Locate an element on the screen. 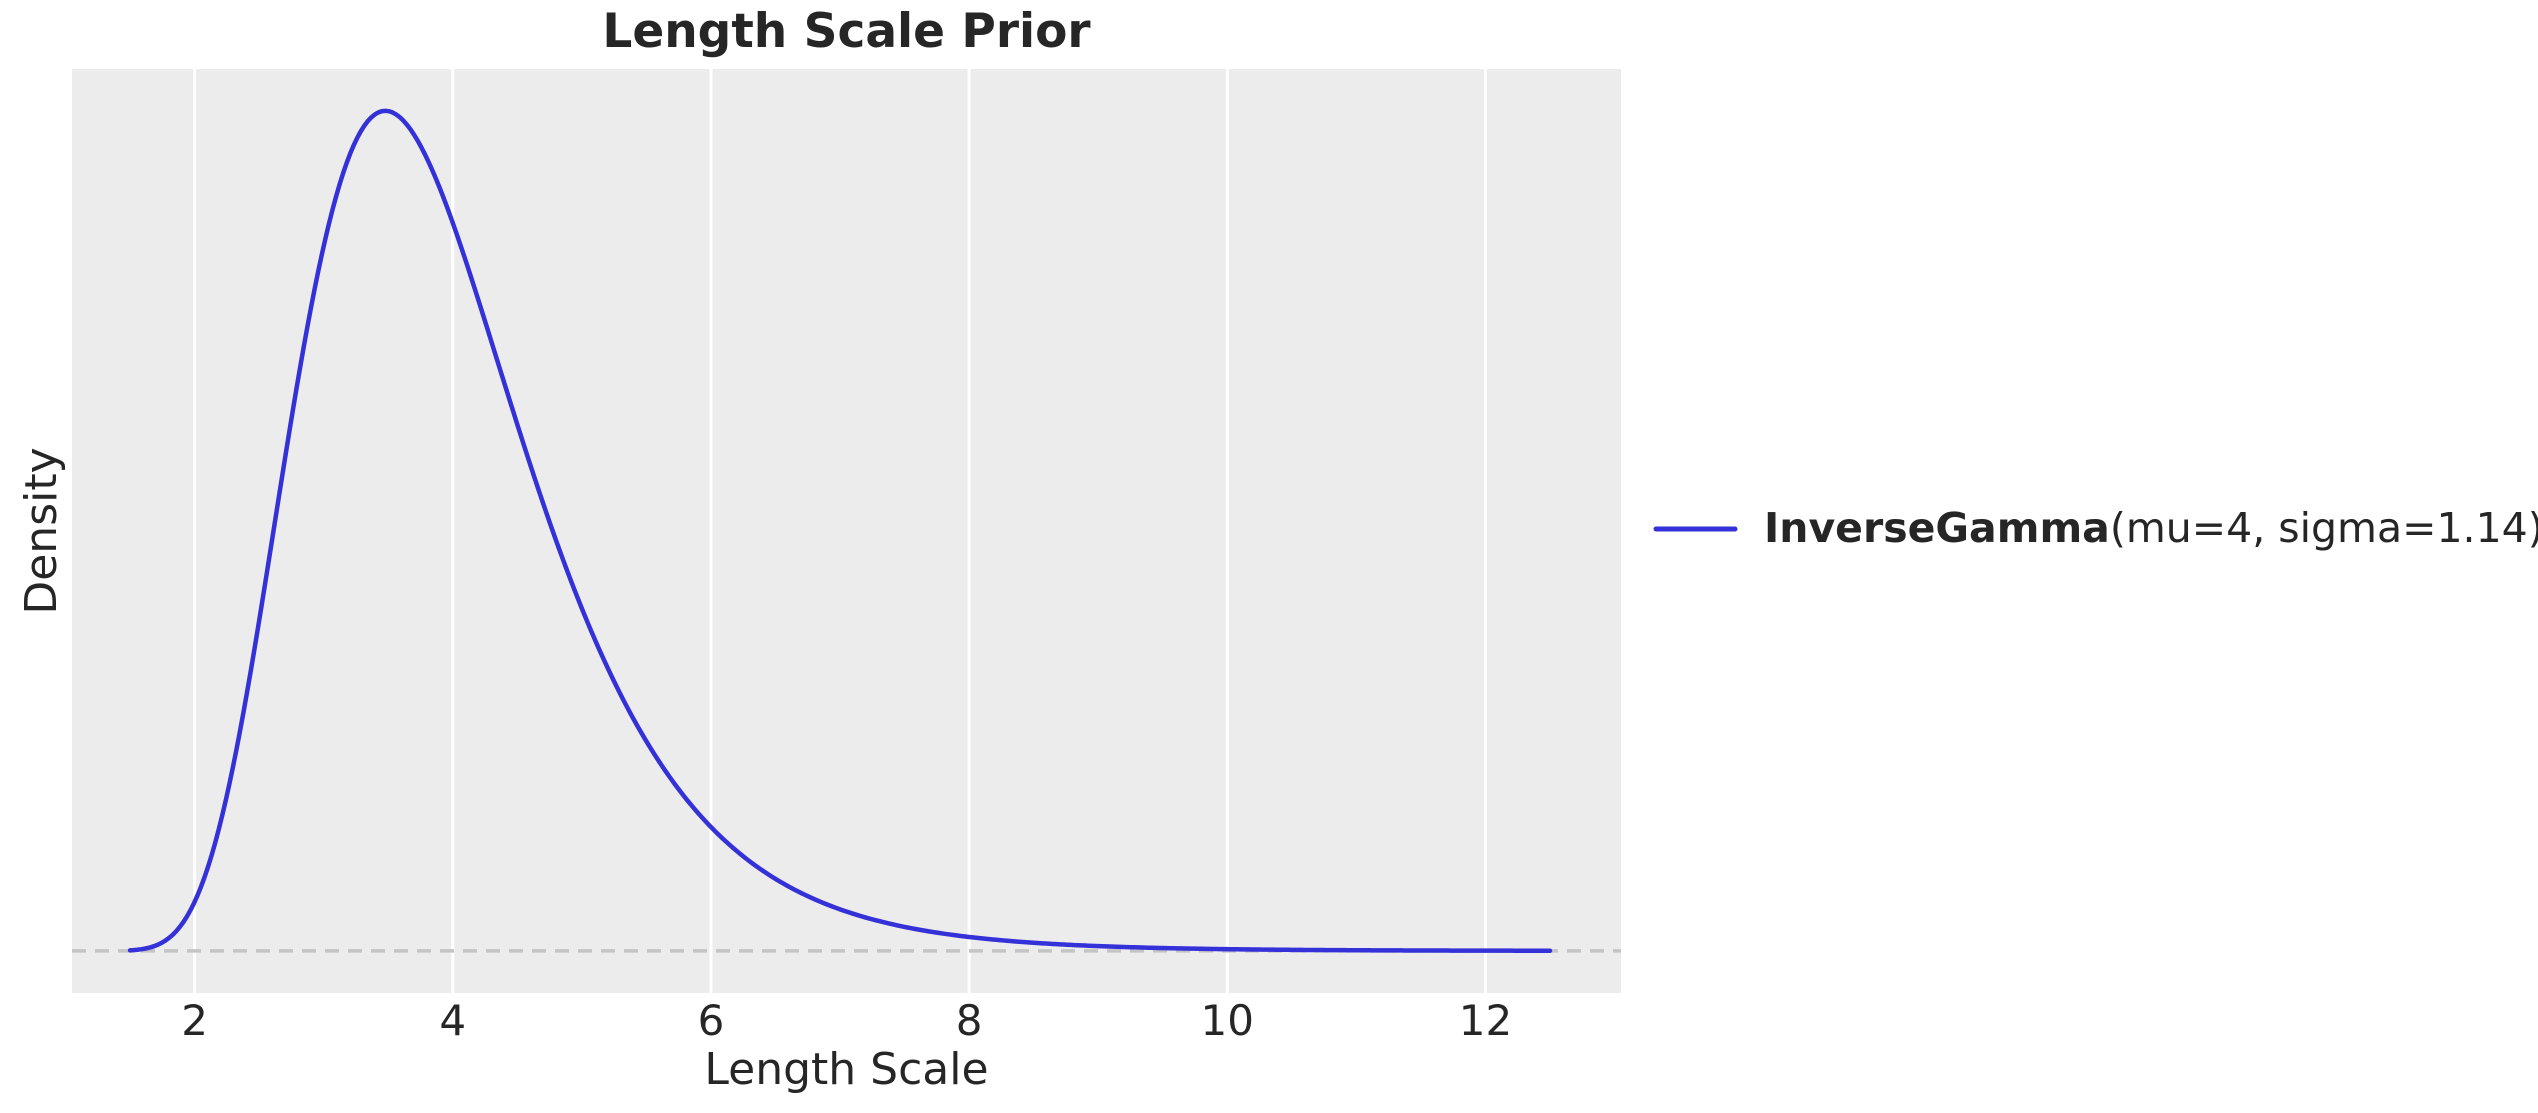  x-axis-label: Length Scale is located at coordinates (846, 1069).